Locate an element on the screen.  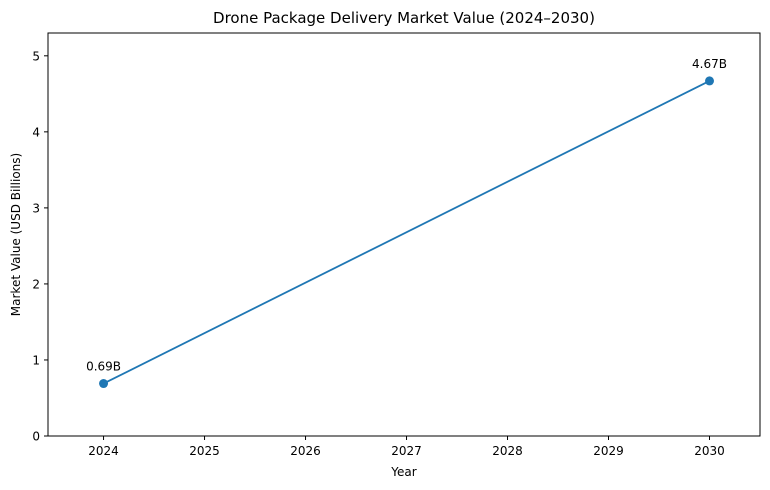
data-label: 4.67B is located at coordinates (709, 64).